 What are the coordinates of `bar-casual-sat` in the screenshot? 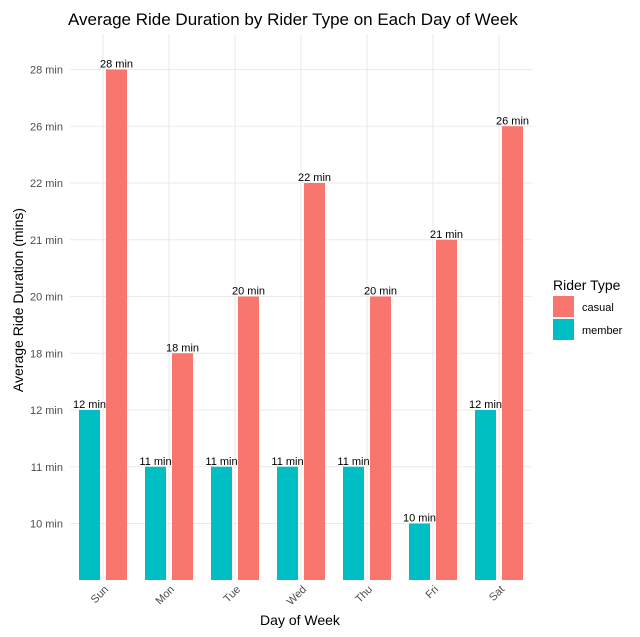 It's located at (512, 353).